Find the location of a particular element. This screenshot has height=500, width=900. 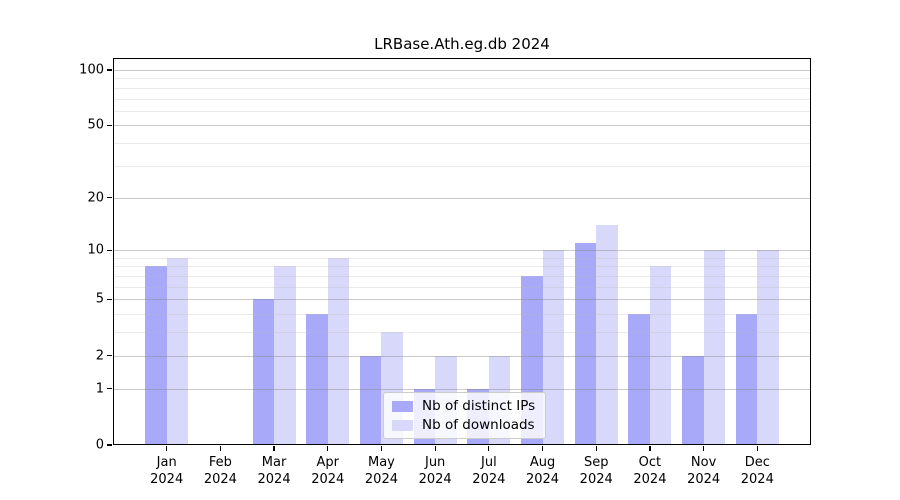

y-tick-label-0: 0 is located at coordinates (99, 445).